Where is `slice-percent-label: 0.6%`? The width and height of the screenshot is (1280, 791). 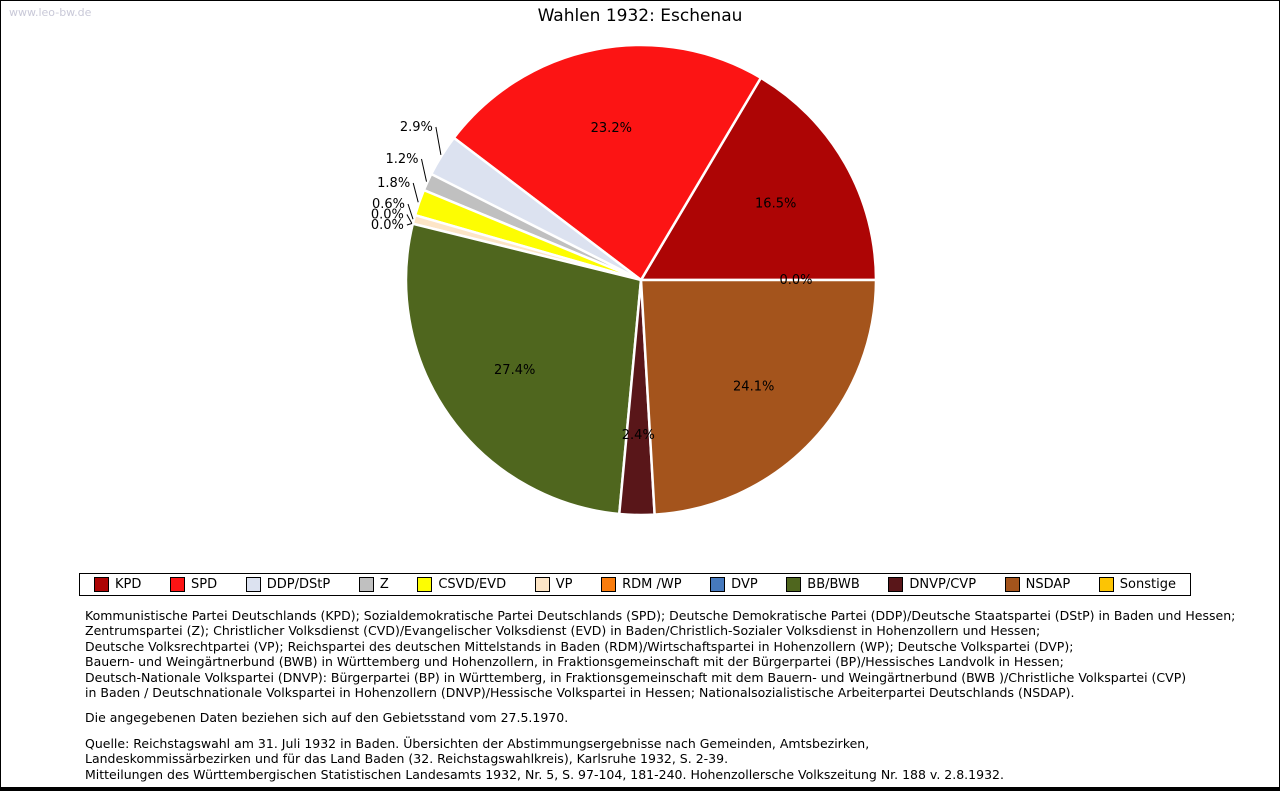 slice-percent-label: 0.6% is located at coordinates (388, 204).